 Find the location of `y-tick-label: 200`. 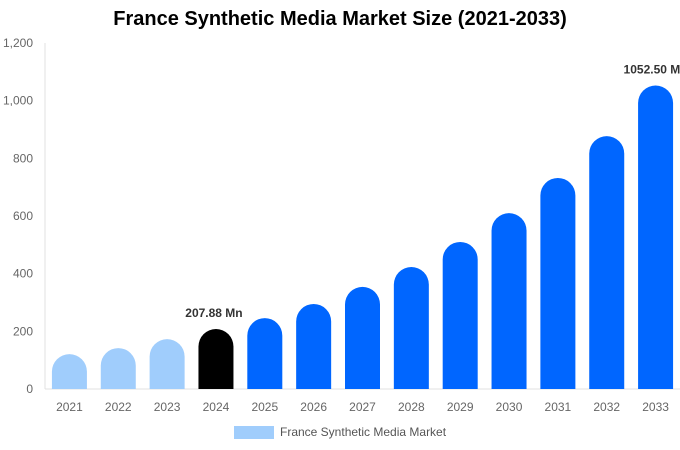

y-tick-label: 200 is located at coordinates (23, 331).